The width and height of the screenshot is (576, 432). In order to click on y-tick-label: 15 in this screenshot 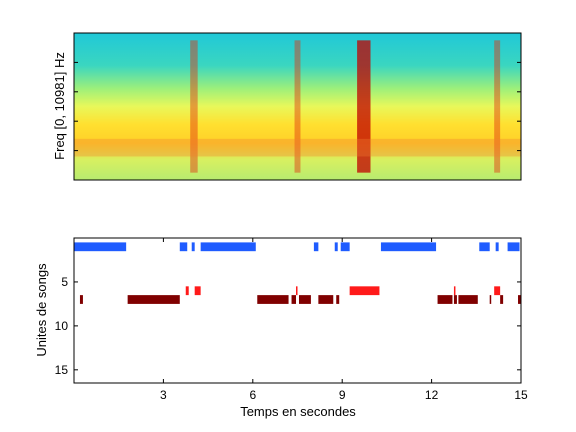, I will do `click(62, 370)`.